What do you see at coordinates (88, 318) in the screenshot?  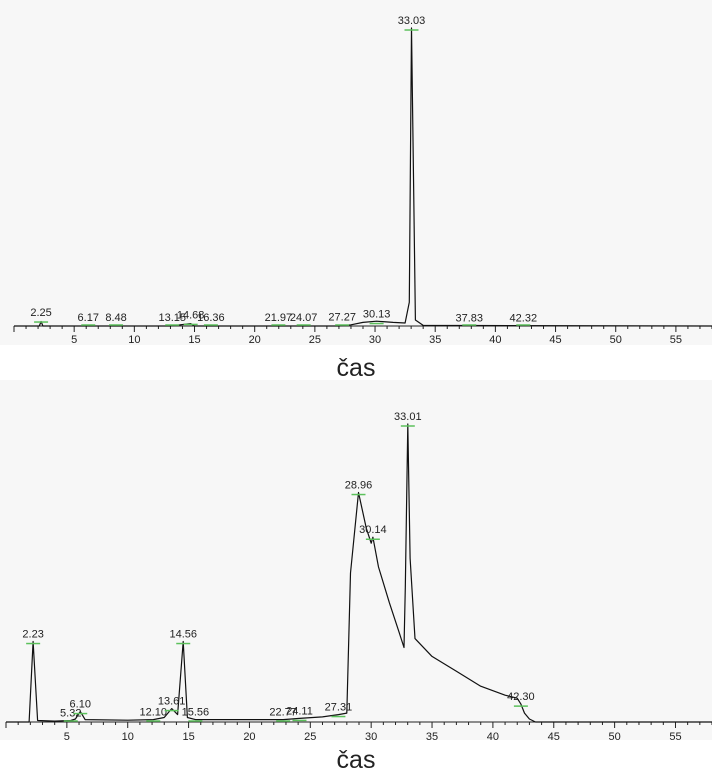 I see `peak-label: 6.17` at bounding box center [88, 318].